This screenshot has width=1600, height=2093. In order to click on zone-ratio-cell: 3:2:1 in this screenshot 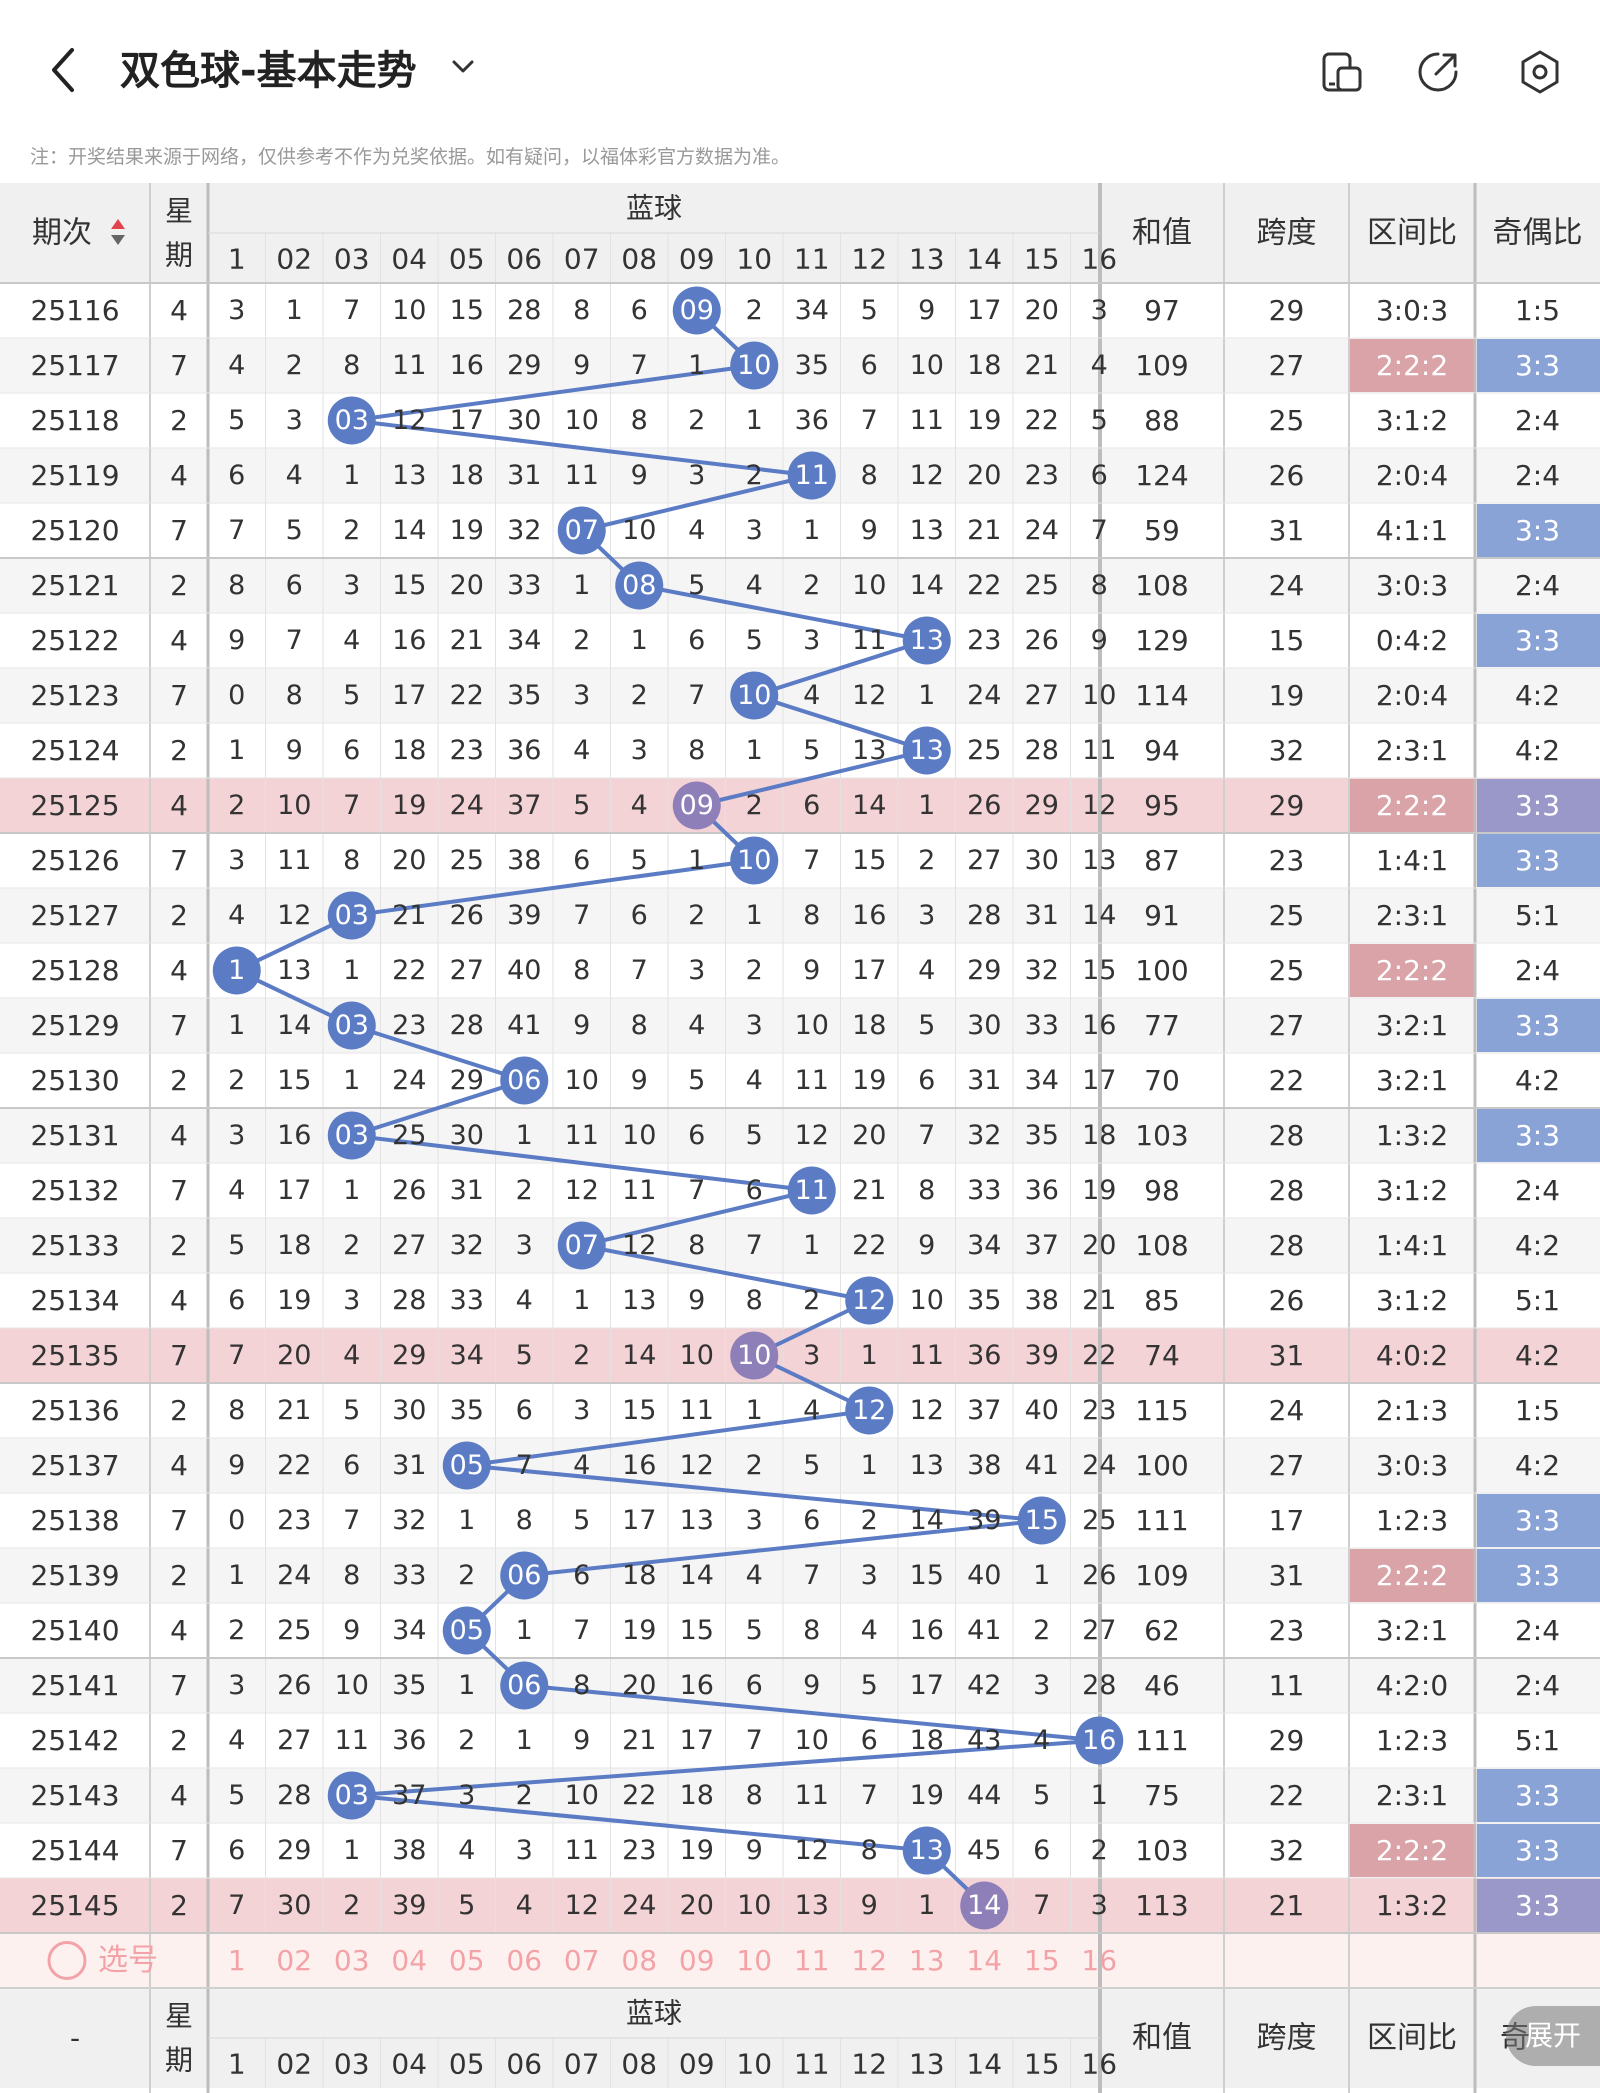, I will do `click(1412, 1630)`.